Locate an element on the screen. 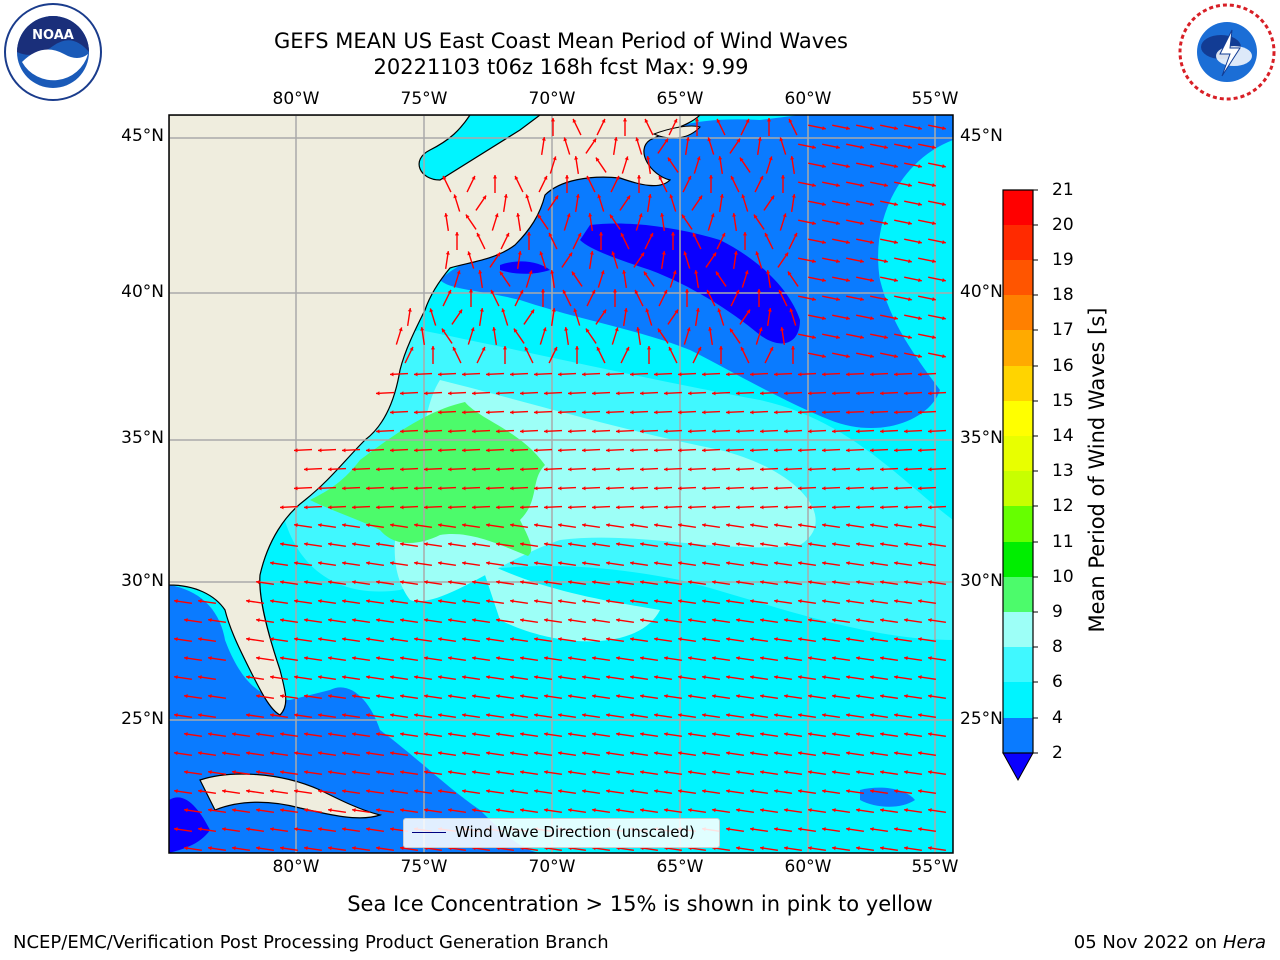 The image size is (1280, 960). colorbar-segment is located at coordinates (1018, 489).